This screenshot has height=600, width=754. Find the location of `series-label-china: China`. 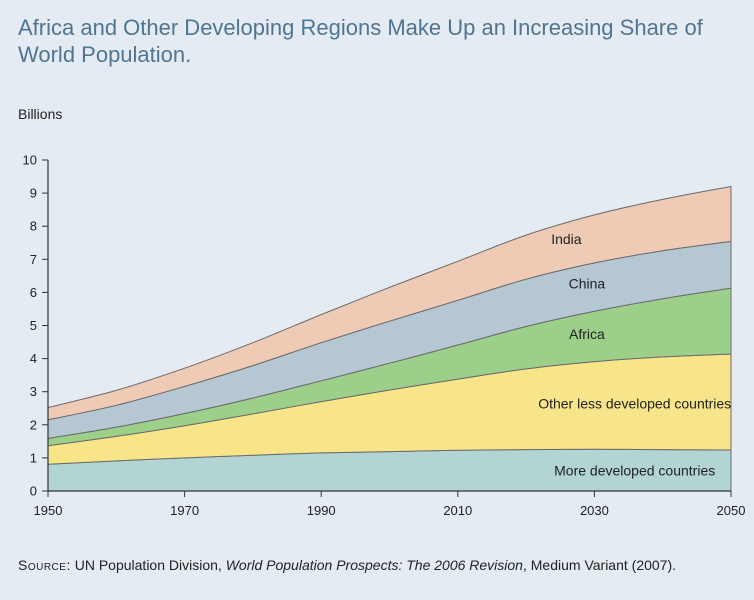

series-label-china: China is located at coordinates (587, 283).